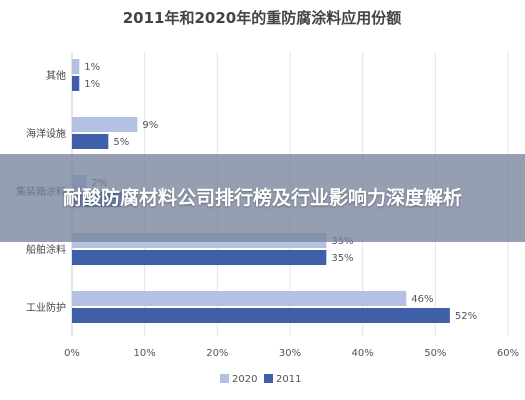 This screenshot has width=525, height=400. What do you see at coordinates (268, 378) in the screenshot?
I see `legend-swatch-2011` at bounding box center [268, 378].